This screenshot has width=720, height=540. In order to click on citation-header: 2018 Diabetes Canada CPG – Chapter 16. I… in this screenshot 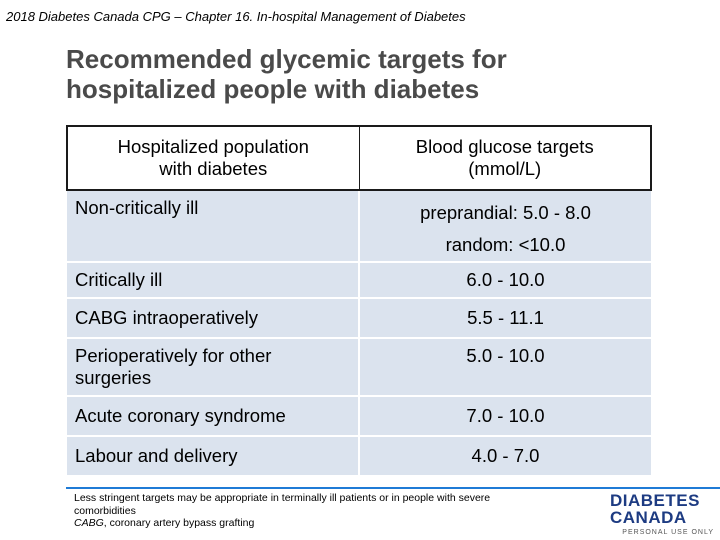, I will do `click(236, 16)`.